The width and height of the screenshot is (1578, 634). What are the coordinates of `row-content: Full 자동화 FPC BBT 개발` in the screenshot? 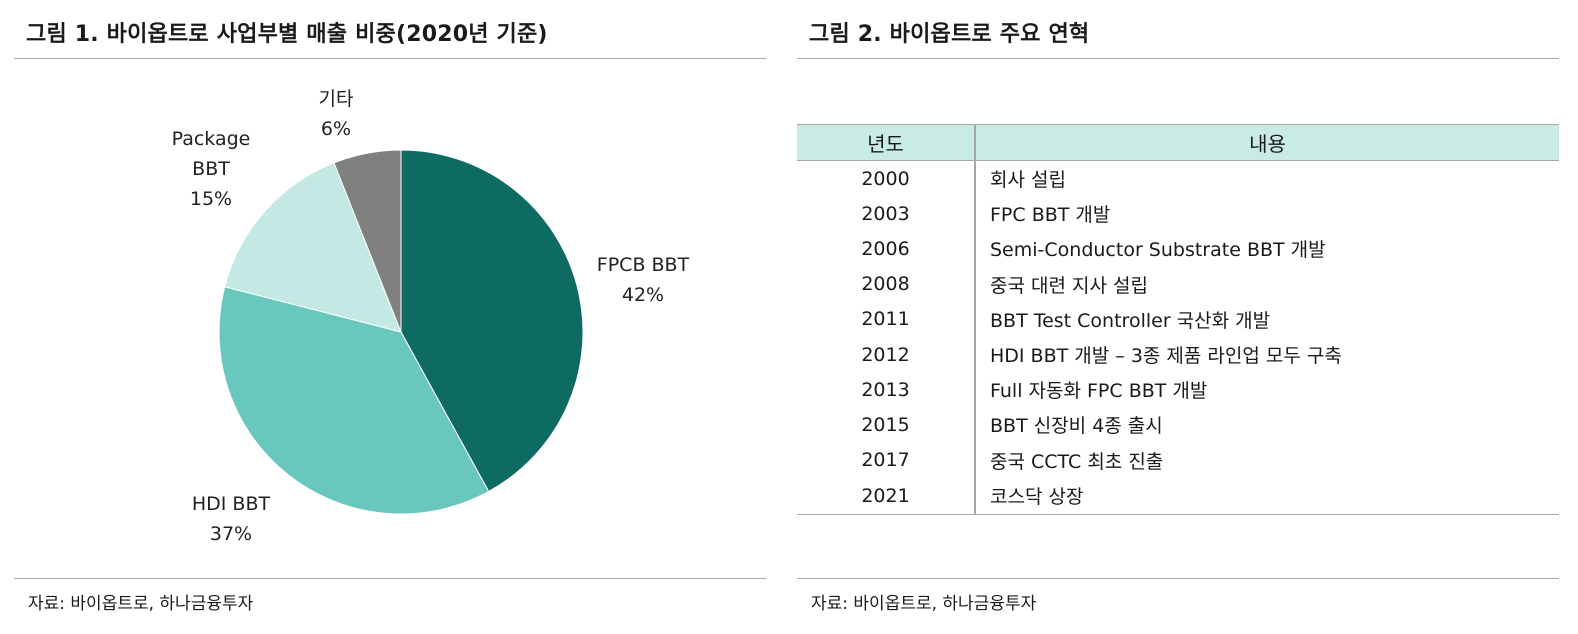 It's located at (1266, 390).